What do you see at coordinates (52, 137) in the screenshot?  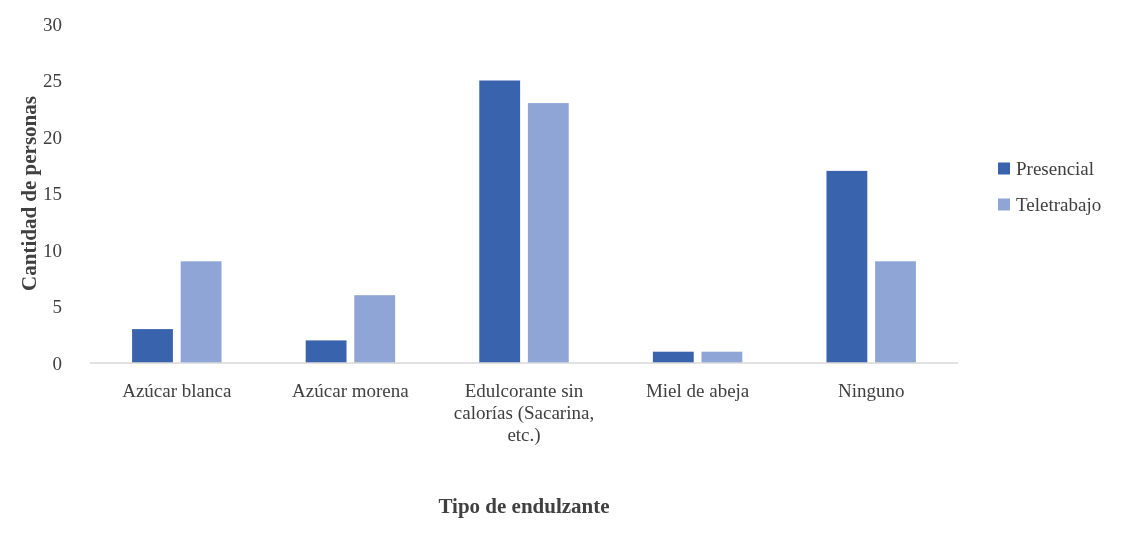 I see `y-tick-label: 20` at bounding box center [52, 137].